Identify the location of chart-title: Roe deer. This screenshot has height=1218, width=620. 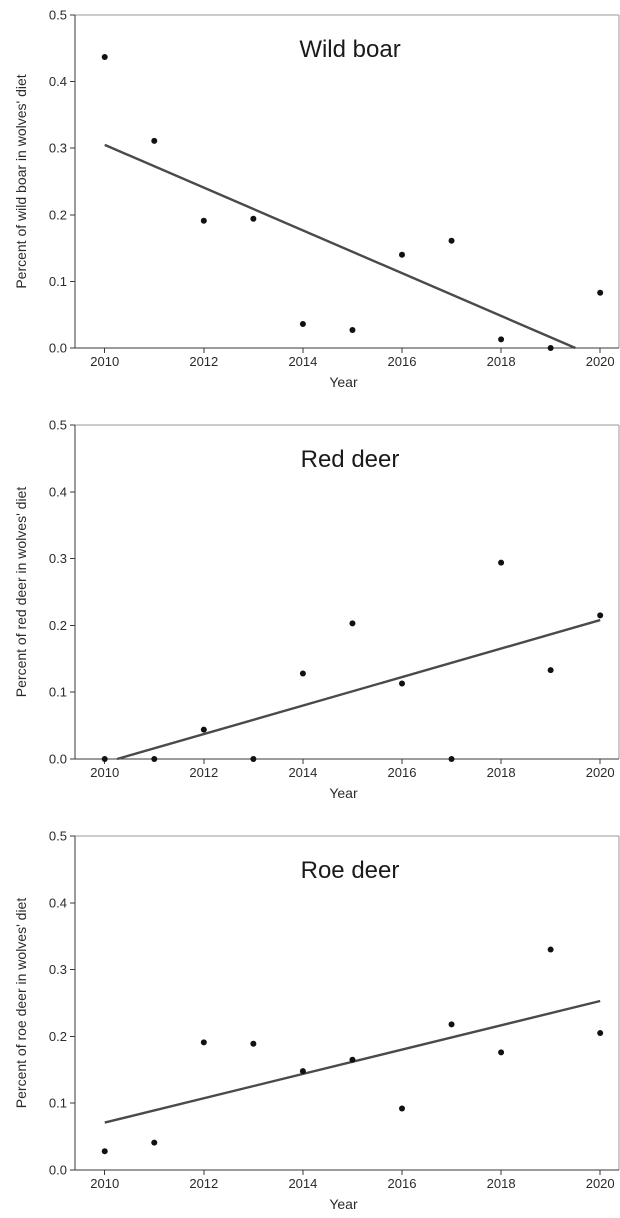
(350, 870).